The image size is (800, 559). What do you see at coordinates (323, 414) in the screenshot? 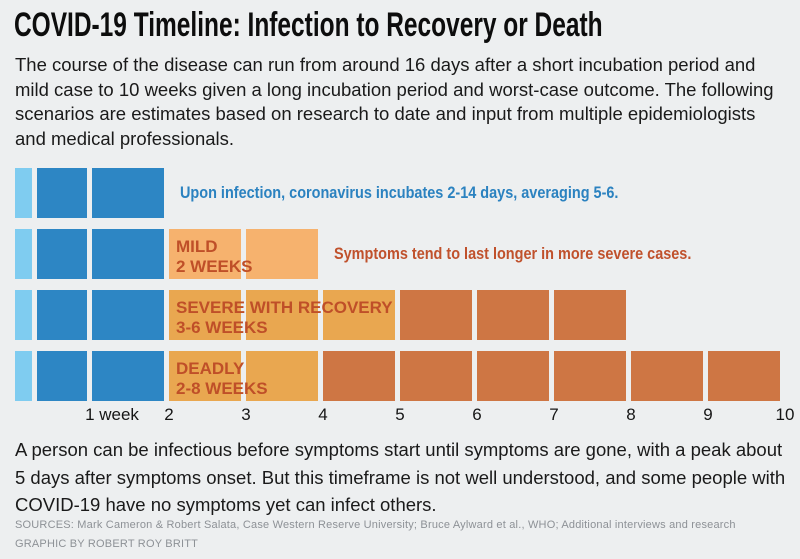
I see `axis-tick-week-4: 4` at bounding box center [323, 414].